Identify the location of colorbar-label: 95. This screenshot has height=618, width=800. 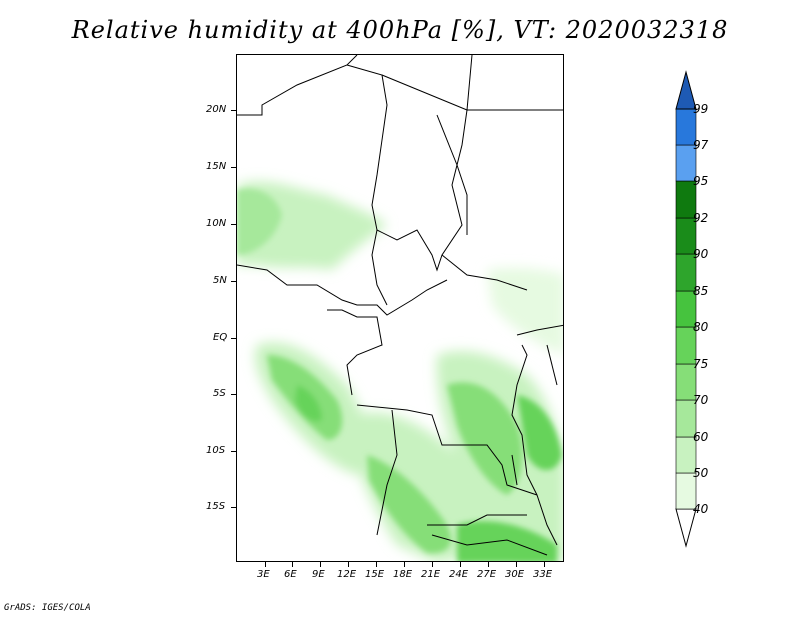
(701, 181).